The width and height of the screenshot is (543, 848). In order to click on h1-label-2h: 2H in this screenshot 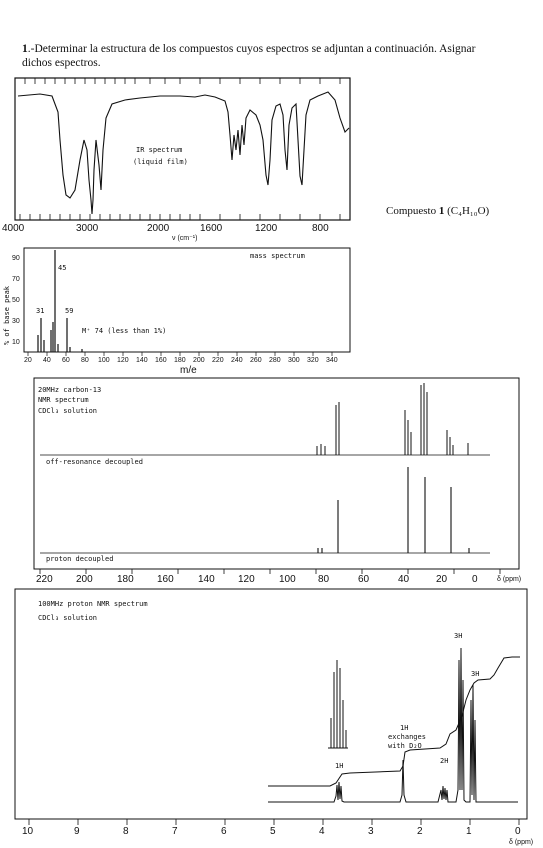, I will do `click(444, 761)`.